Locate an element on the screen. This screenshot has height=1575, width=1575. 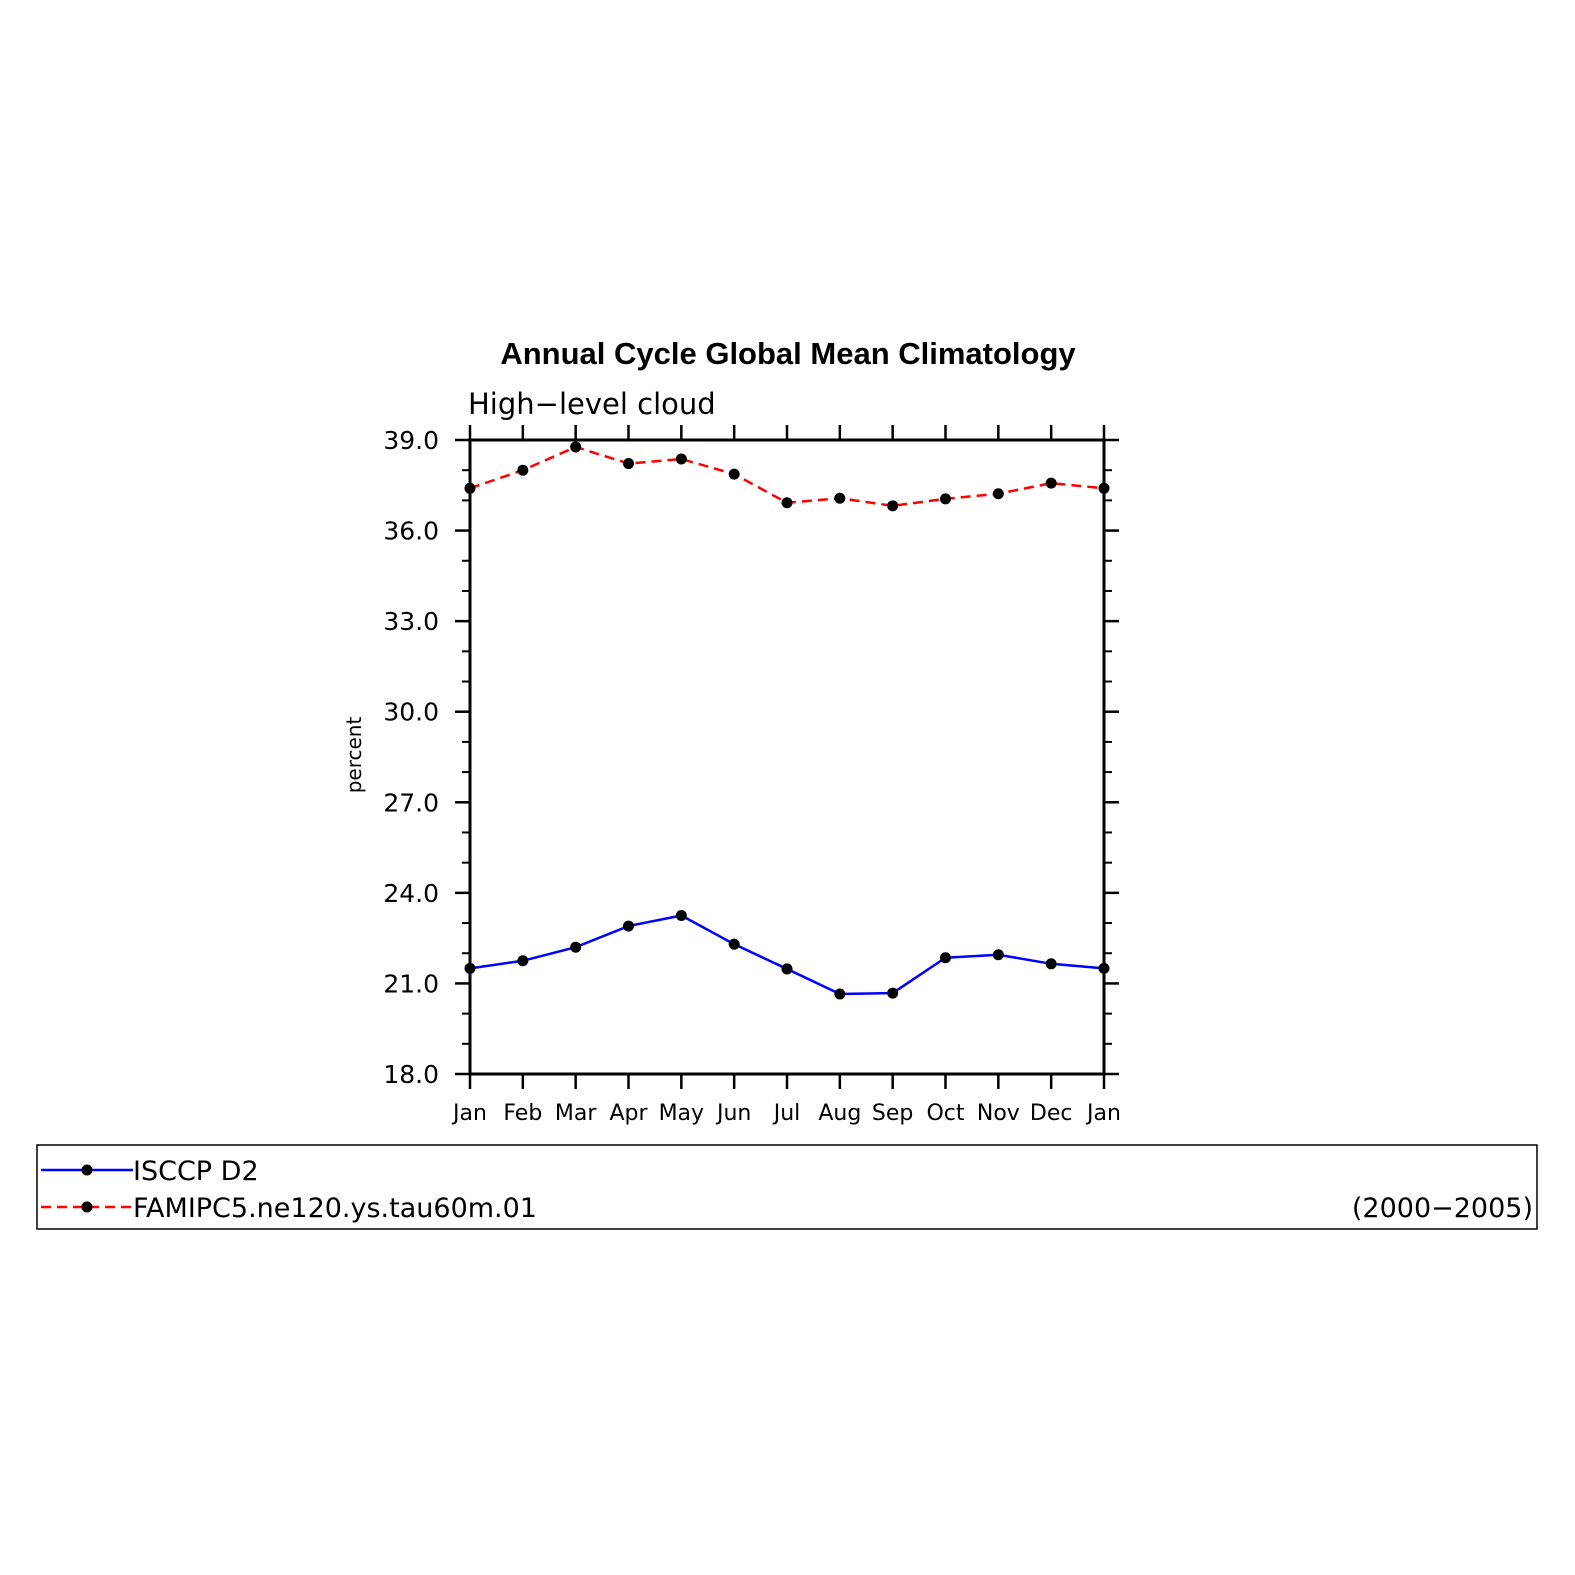
x-tick-label: Dec is located at coordinates (1051, 1113).